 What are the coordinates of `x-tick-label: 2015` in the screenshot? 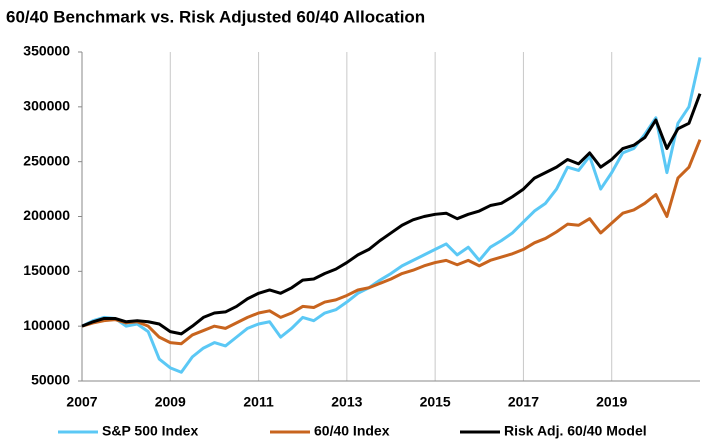 It's located at (435, 402).